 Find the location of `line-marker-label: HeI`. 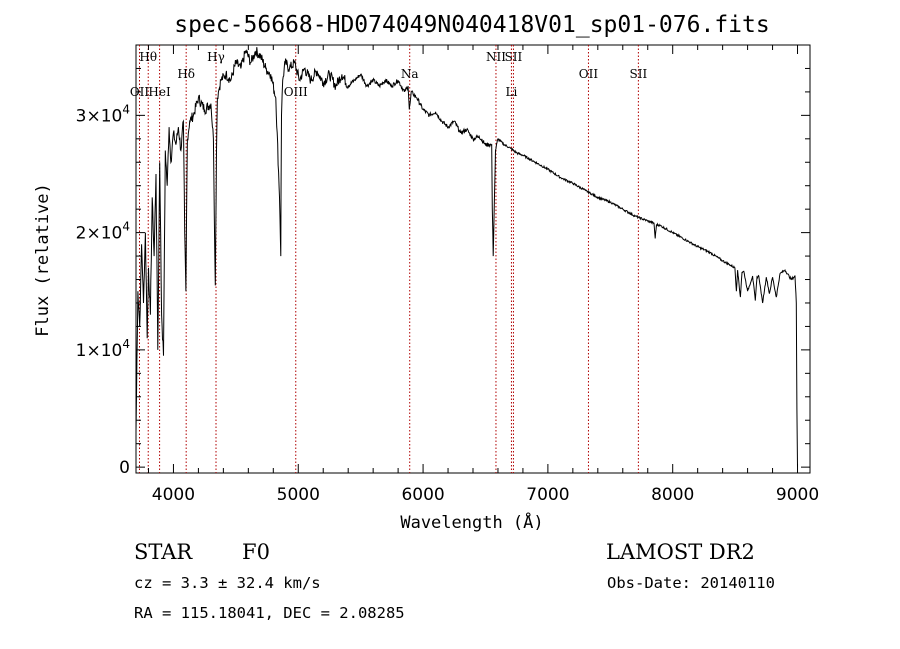

line-marker-label: HeI is located at coordinates (159, 92).